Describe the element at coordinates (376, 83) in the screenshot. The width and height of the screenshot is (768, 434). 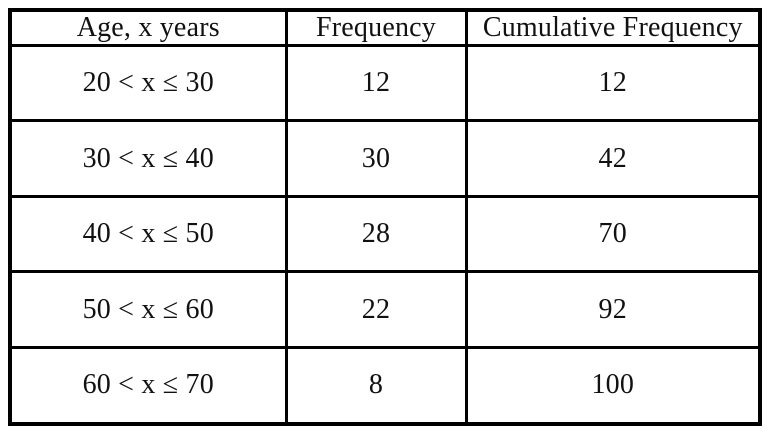
I see `frequency-cell: 12` at that location.